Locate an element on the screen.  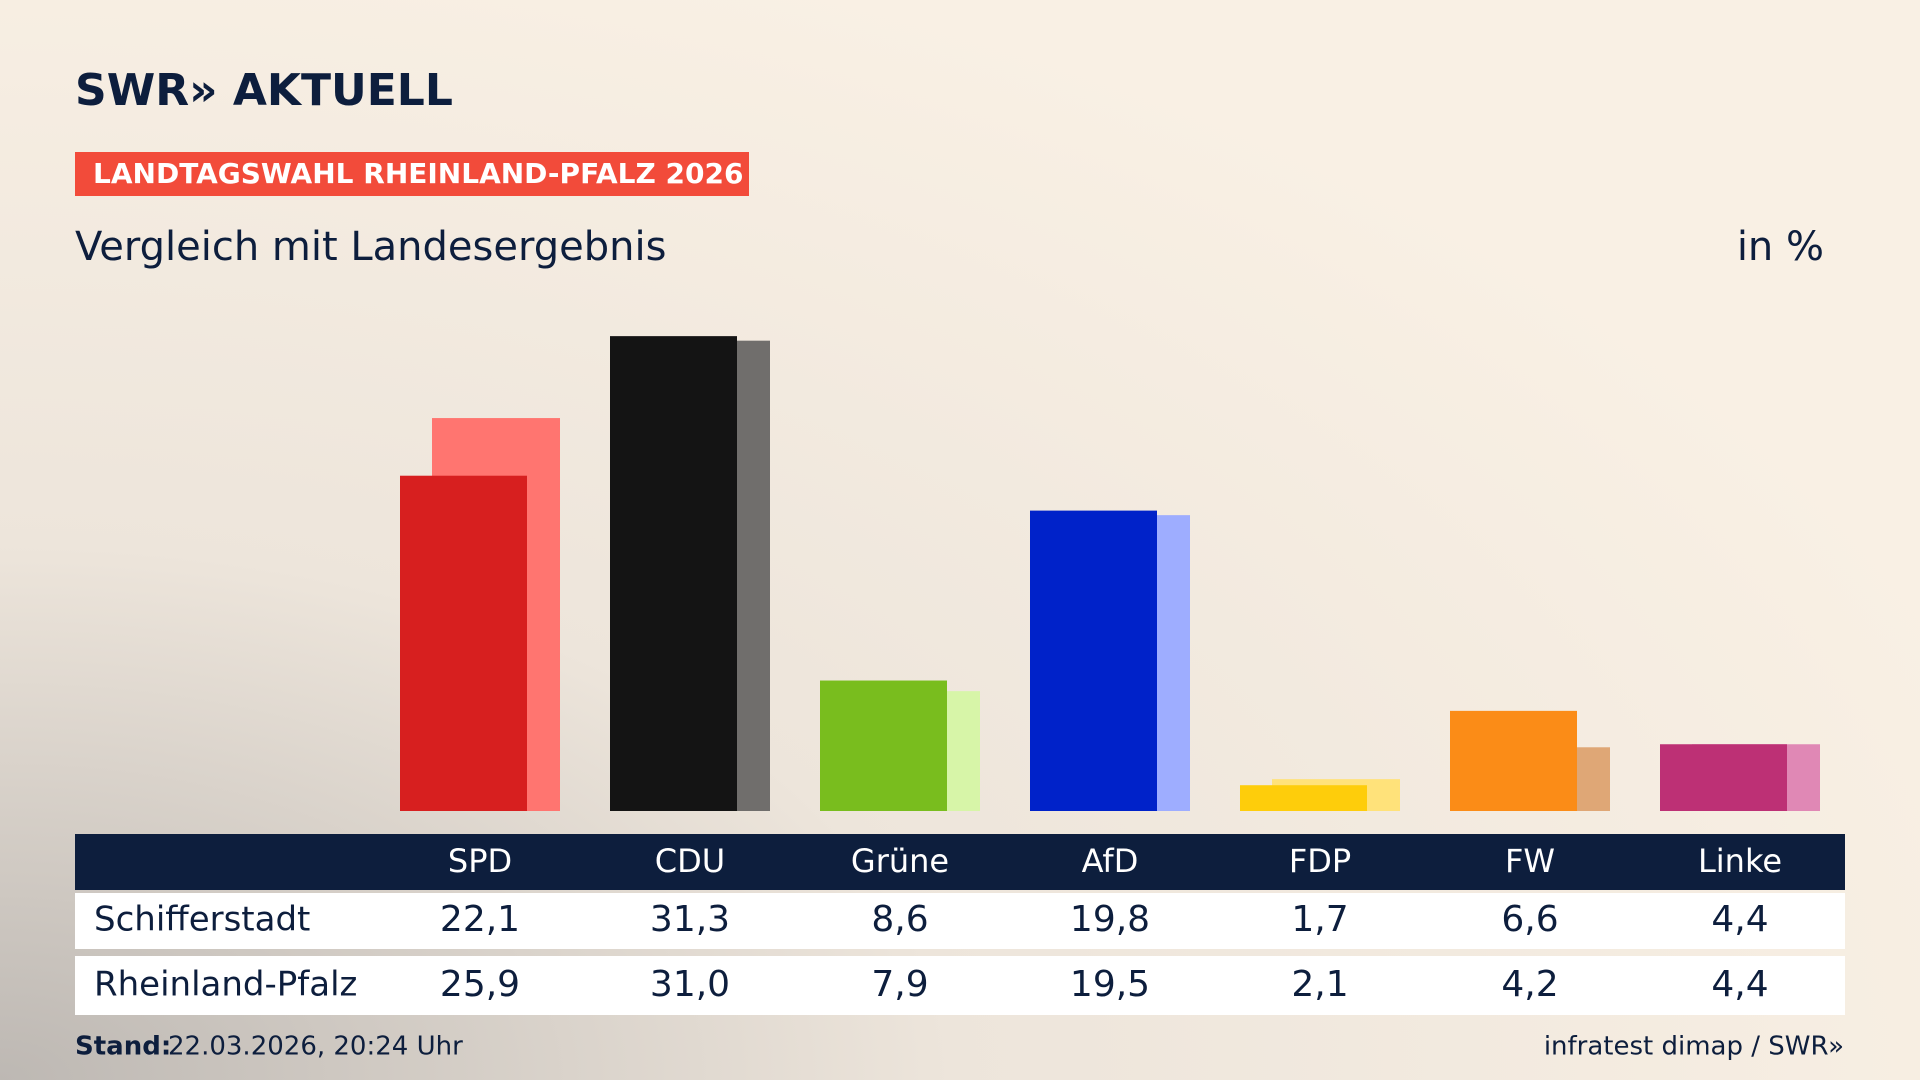
value-label: 8,6 is located at coordinates (899, 919).